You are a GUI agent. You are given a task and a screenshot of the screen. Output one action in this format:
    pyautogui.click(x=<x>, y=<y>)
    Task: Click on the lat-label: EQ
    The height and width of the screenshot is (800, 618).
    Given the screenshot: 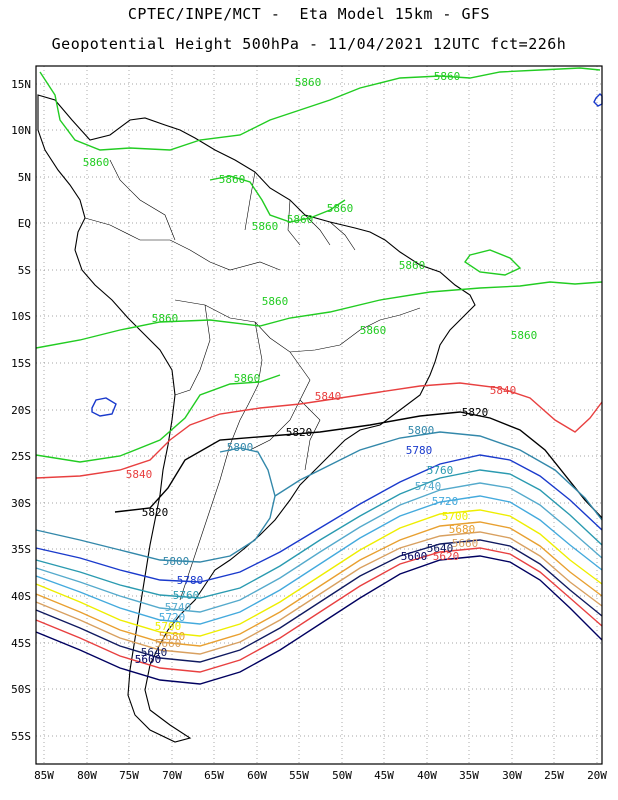 What is the action you would take?
    pyautogui.click(x=24, y=223)
    